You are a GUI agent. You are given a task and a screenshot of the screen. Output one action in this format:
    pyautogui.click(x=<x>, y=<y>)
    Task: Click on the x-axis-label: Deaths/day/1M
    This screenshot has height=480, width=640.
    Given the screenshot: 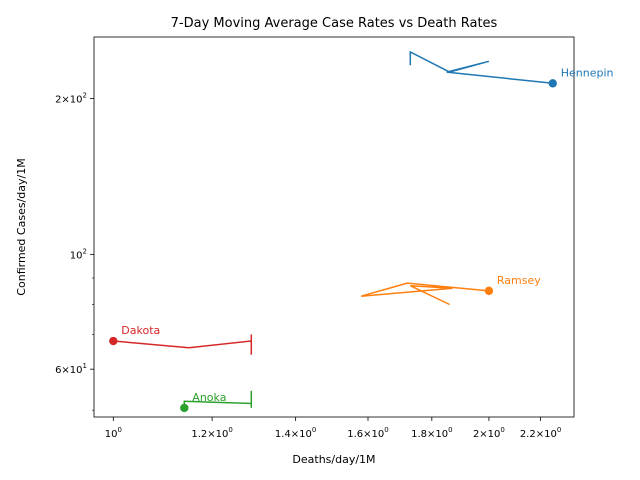 What is the action you would take?
    pyautogui.click(x=333, y=459)
    